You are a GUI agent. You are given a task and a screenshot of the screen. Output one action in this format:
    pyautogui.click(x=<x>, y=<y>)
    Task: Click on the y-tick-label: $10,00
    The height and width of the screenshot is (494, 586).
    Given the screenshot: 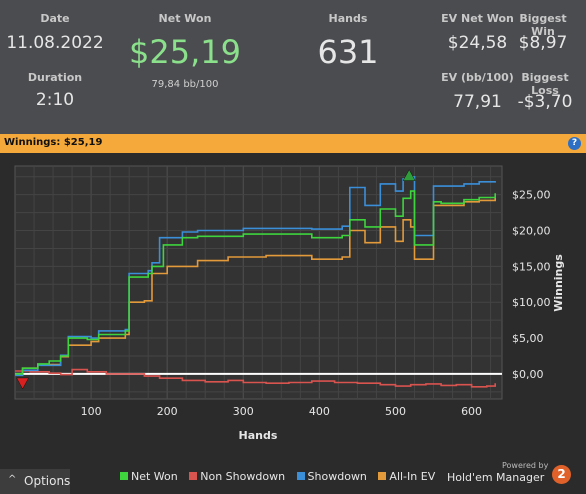 What is the action you would take?
    pyautogui.click(x=531, y=302)
    